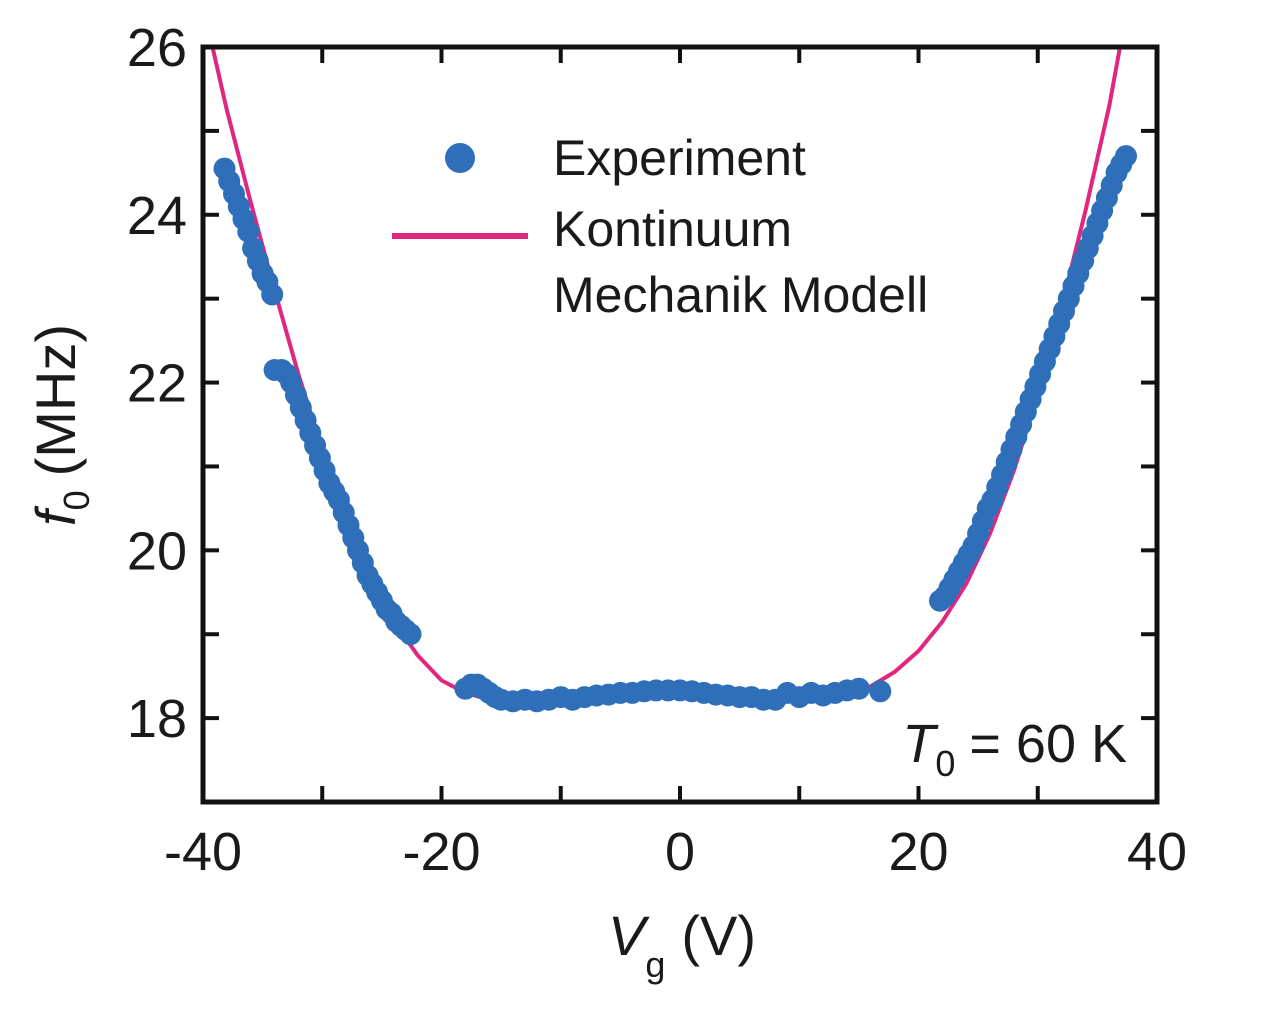 The image size is (1280, 1018). Describe the element at coordinates (918, 852) in the screenshot. I see `x-tick-label: 20` at that location.